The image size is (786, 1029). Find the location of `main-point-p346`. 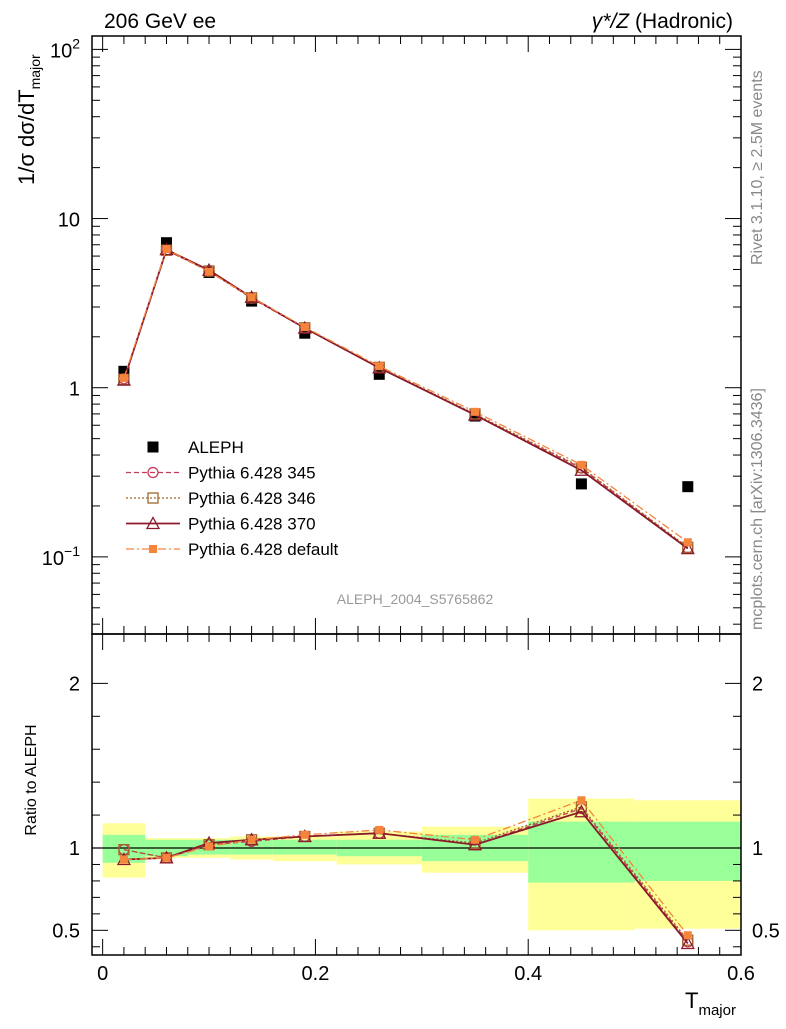

main-point-p346 is located at coordinates (209, 271).